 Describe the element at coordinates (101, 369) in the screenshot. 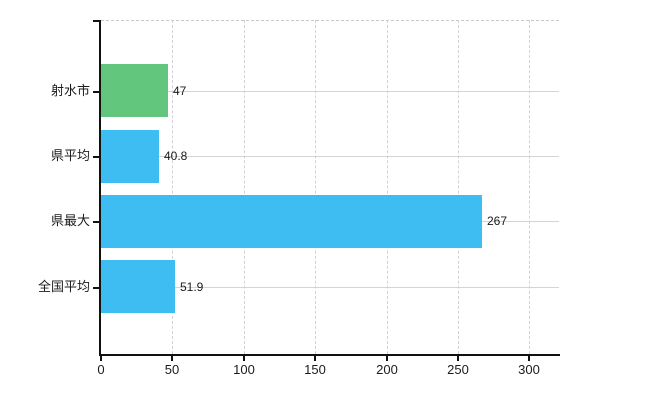

I see `x-axis-tick-label: 0` at that location.